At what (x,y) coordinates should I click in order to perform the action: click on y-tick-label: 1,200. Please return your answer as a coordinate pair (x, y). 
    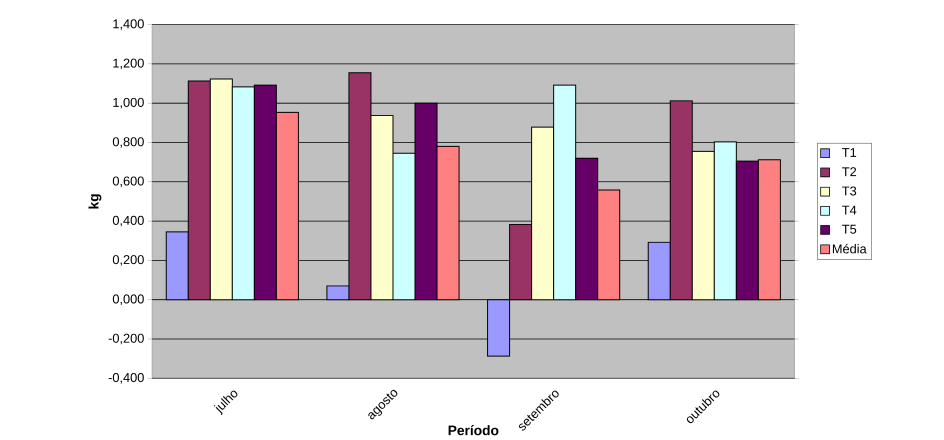
    Looking at the image, I should click on (128, 64).